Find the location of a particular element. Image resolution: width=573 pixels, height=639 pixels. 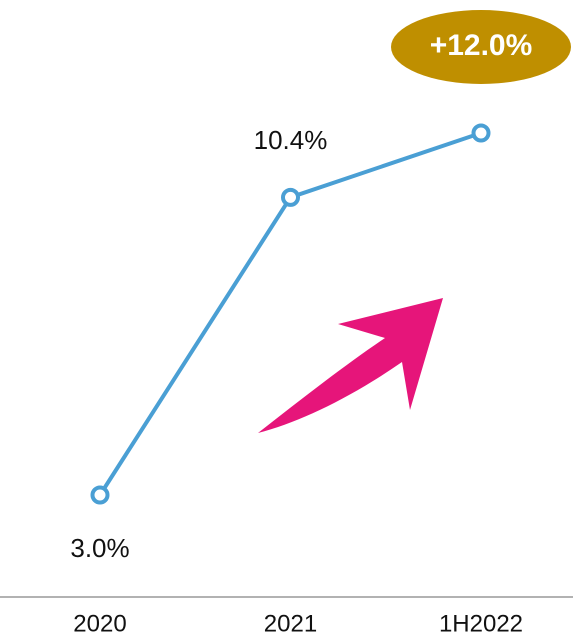

x-tick-label: 1H2022 is located at coordinates (481, 623).